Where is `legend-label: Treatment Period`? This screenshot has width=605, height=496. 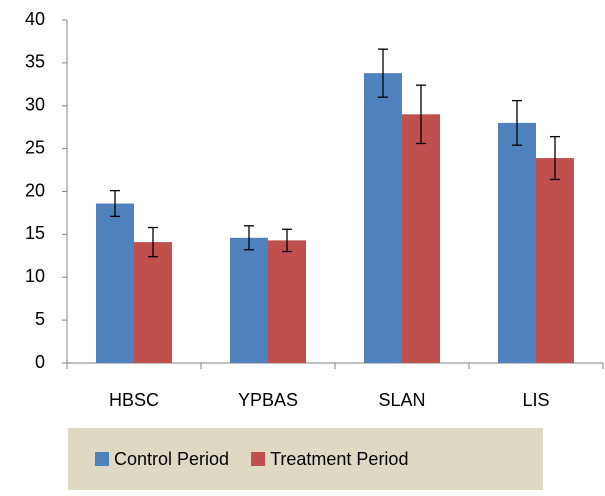 legend-label: Treatment Period is located at coordinates (339, 459).